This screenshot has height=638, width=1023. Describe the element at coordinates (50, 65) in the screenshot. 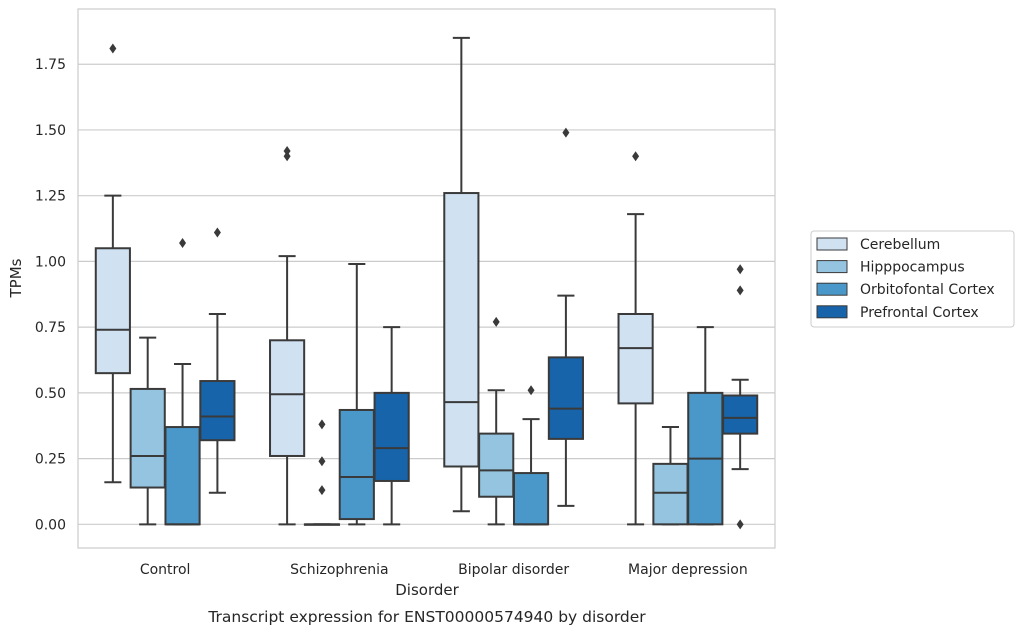

I see `y-tick-label: 1.75` at that location.